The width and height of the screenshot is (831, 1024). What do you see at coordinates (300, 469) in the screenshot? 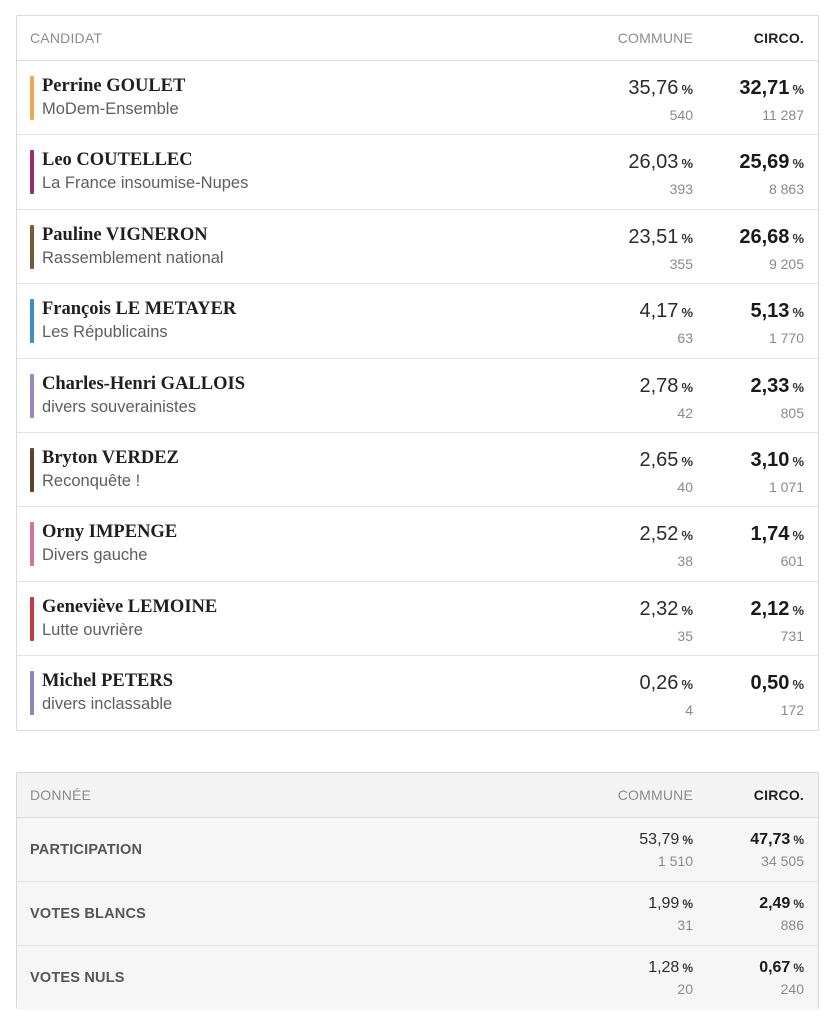
I see `candidate-info: Bryton VERDEZ Reconquête !` at bounding box center [300, 469].